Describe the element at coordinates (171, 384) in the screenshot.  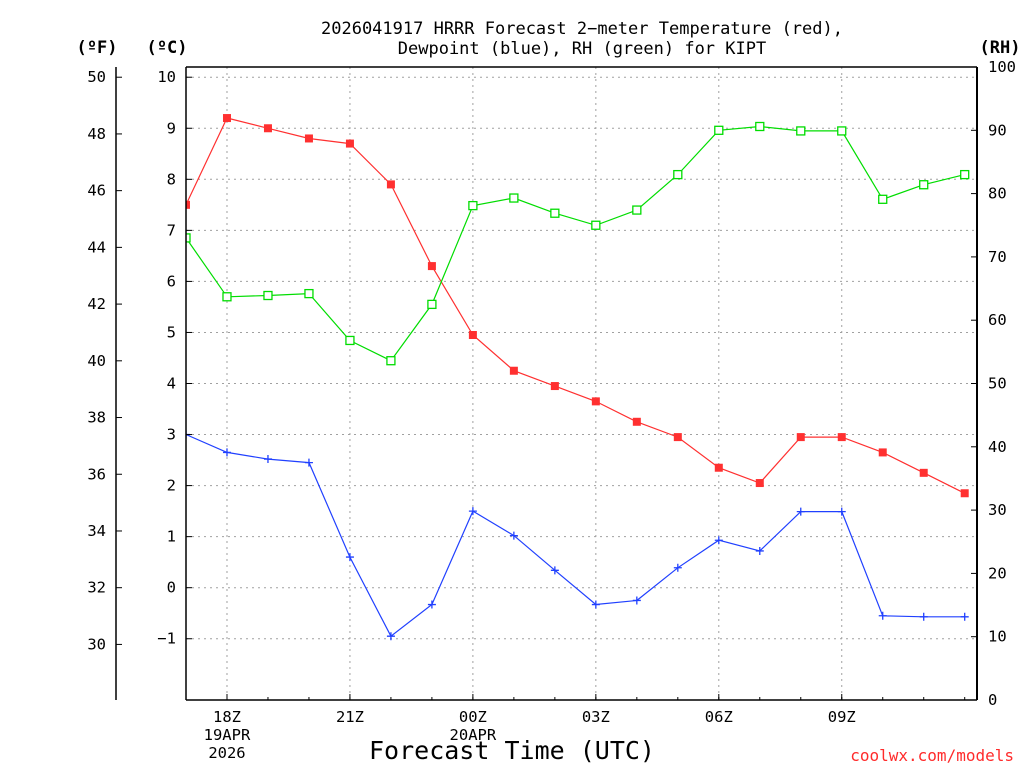
I see `celsius-tick-label: 4` at that location.